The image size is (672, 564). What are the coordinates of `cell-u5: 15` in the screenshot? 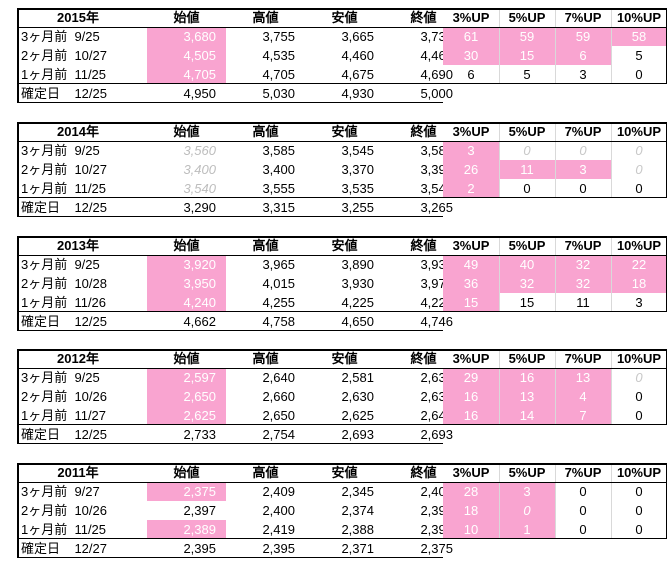 It's located at (527, 302).